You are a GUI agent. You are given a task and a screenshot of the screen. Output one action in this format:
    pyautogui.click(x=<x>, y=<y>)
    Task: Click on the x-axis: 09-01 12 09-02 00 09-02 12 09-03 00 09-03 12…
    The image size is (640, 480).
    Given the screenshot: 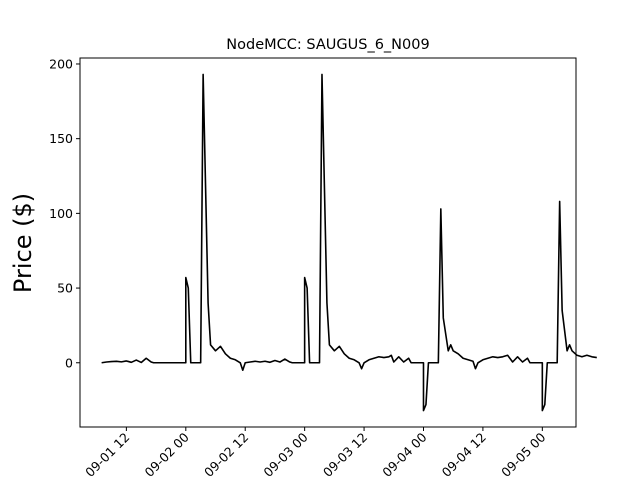 What is the action you would take?
    pyautogui.click(x=315, y=453)
    